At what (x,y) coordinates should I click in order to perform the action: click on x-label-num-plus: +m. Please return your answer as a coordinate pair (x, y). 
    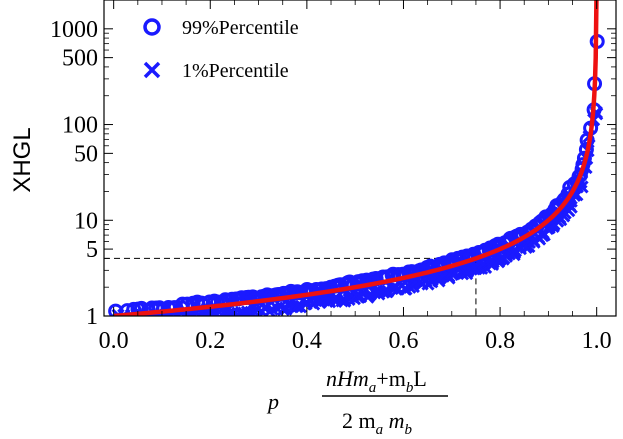
    Looking at the image, I should click on (391, 378).